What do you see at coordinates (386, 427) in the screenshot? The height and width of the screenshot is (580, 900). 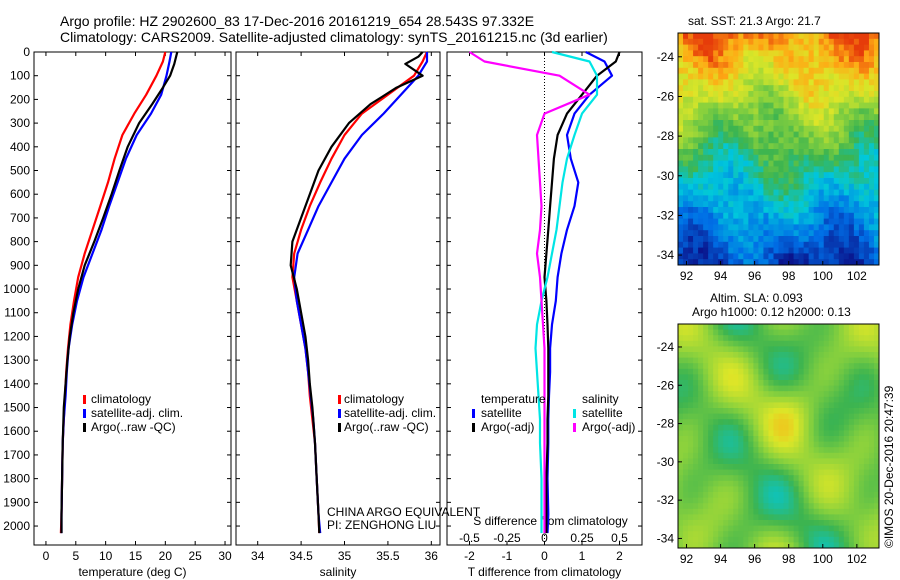 I see `legend-label-argo: Argo(..raw -QC)` at bounding box center [386, 427].